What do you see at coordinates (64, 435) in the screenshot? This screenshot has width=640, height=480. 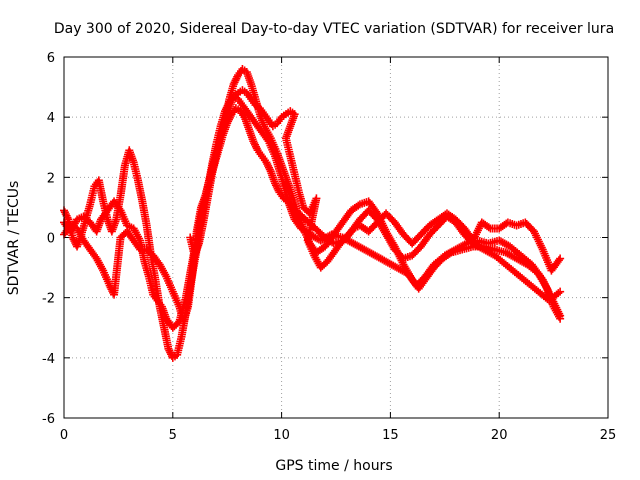 I see `x-tick-label: 0` at bounding box center [64, 435].